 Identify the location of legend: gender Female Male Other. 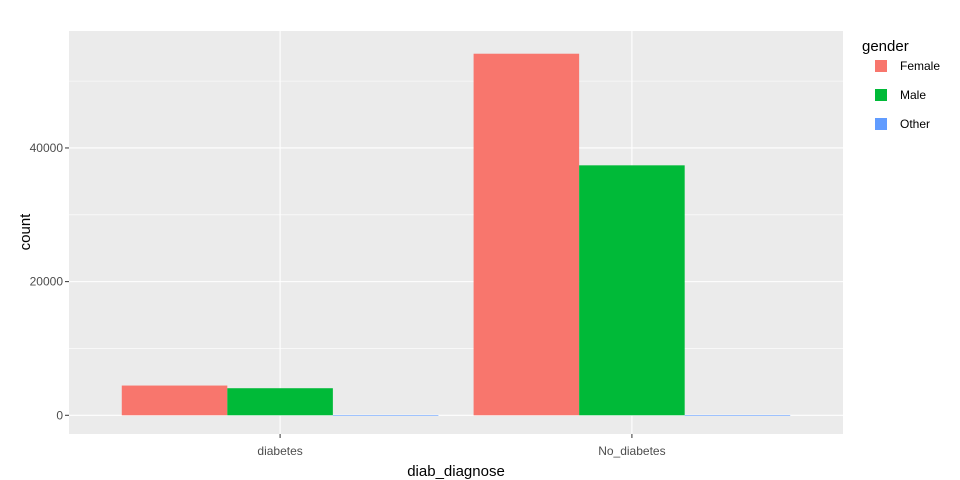
(901, 84).